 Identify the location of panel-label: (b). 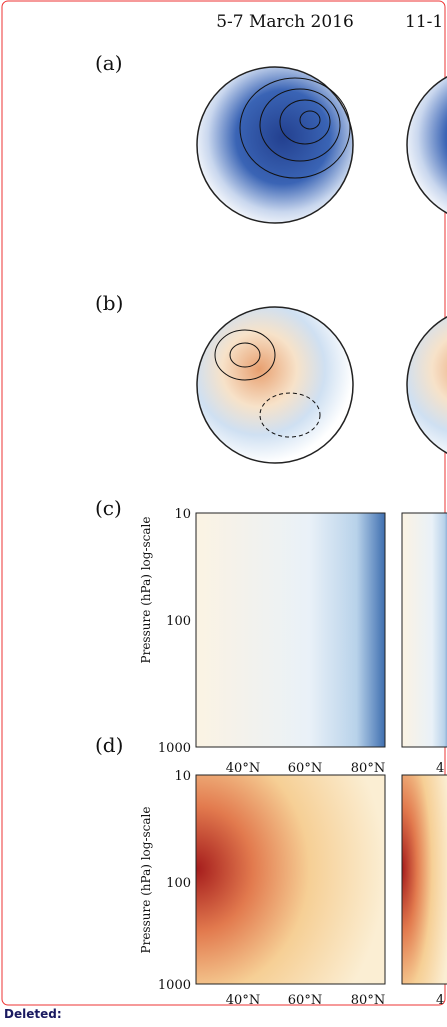
(109, 303).